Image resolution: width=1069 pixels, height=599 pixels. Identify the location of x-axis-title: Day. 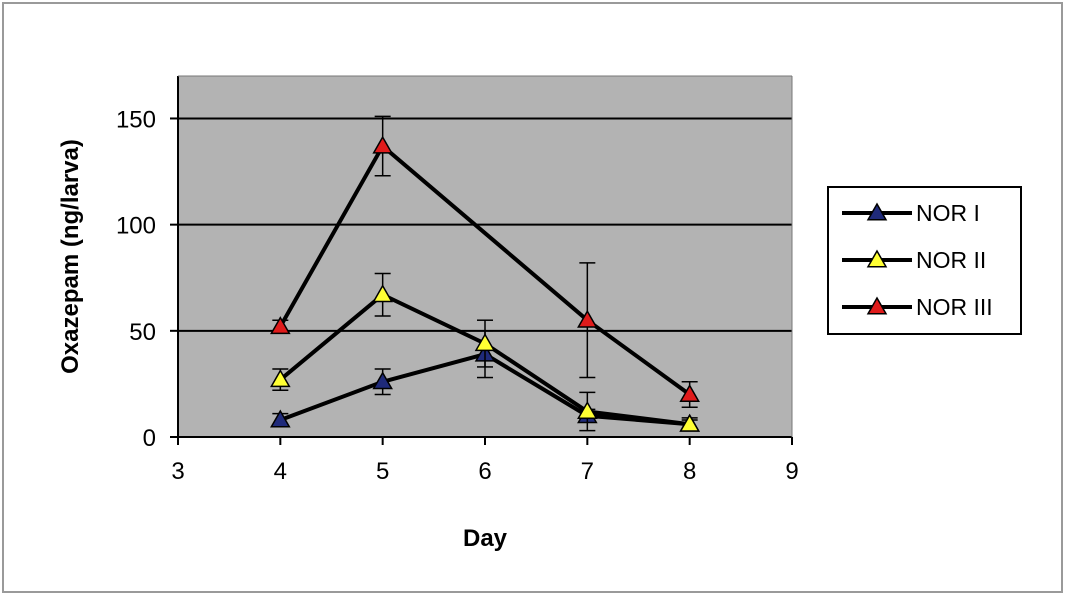
(485, 538).